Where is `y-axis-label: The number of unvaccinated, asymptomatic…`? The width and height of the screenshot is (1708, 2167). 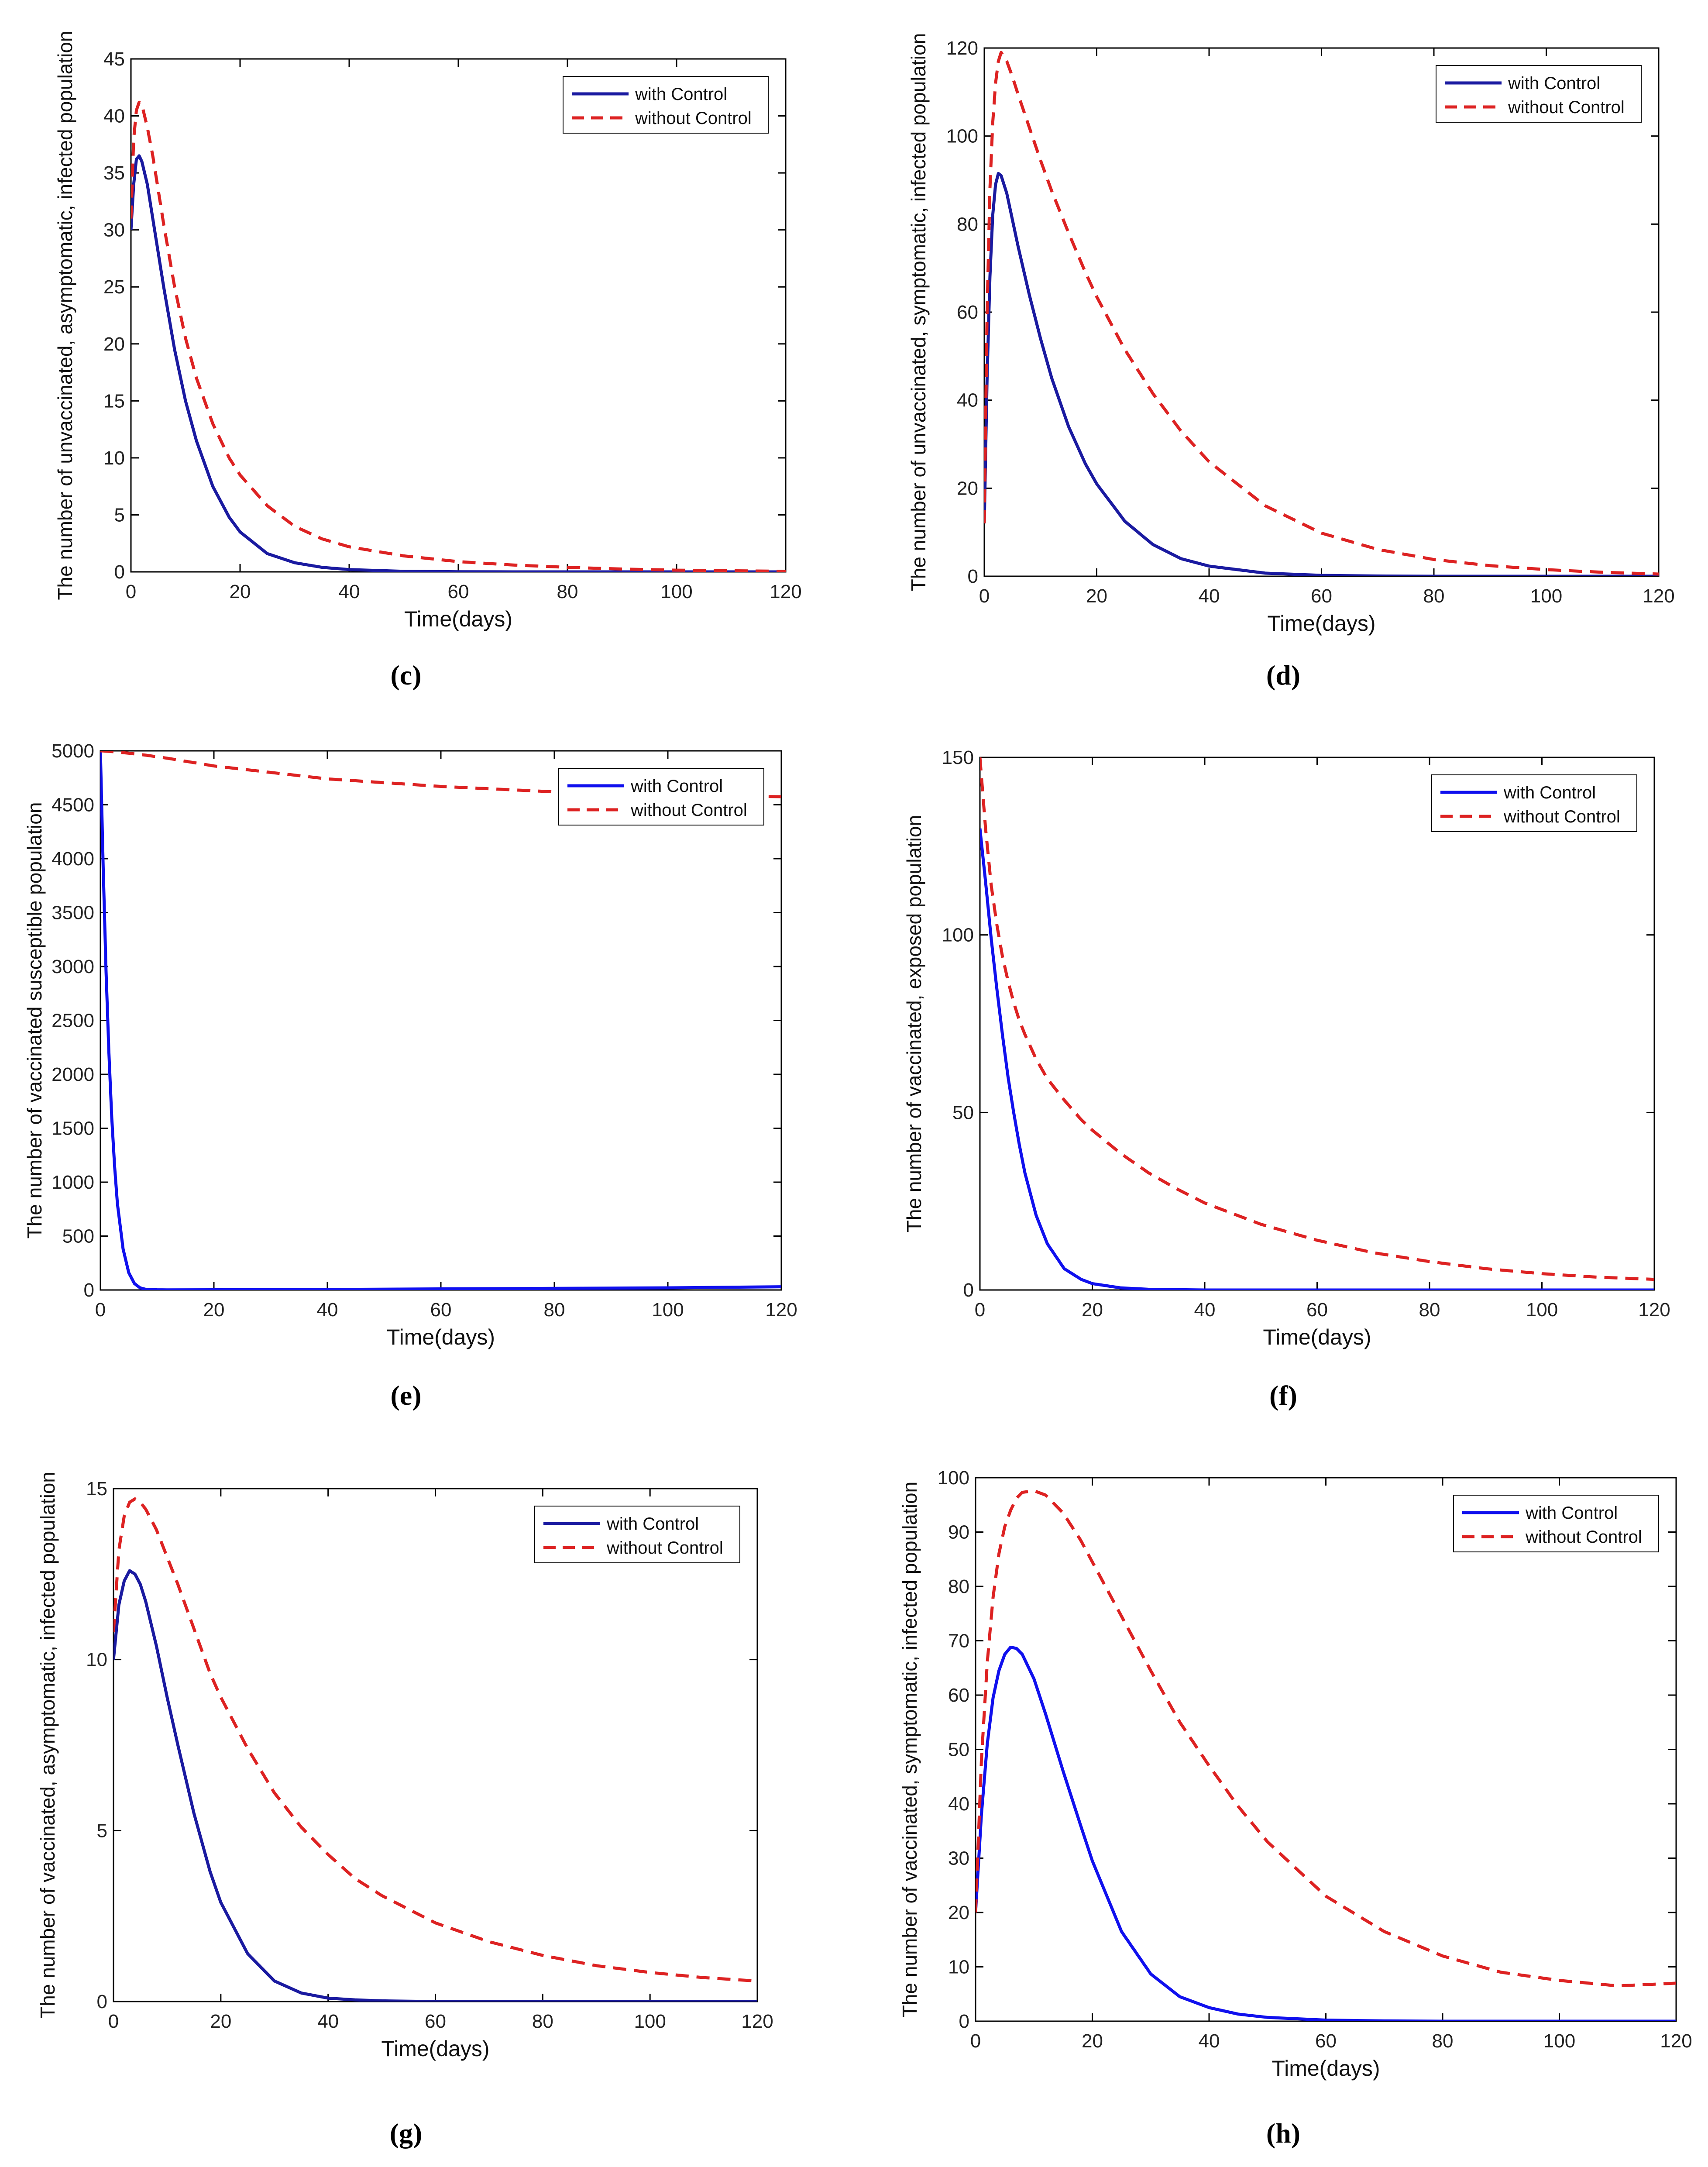 y-axis-label: The number of unvaccinated, asymptomatic… is located at coordinates (65, 315).